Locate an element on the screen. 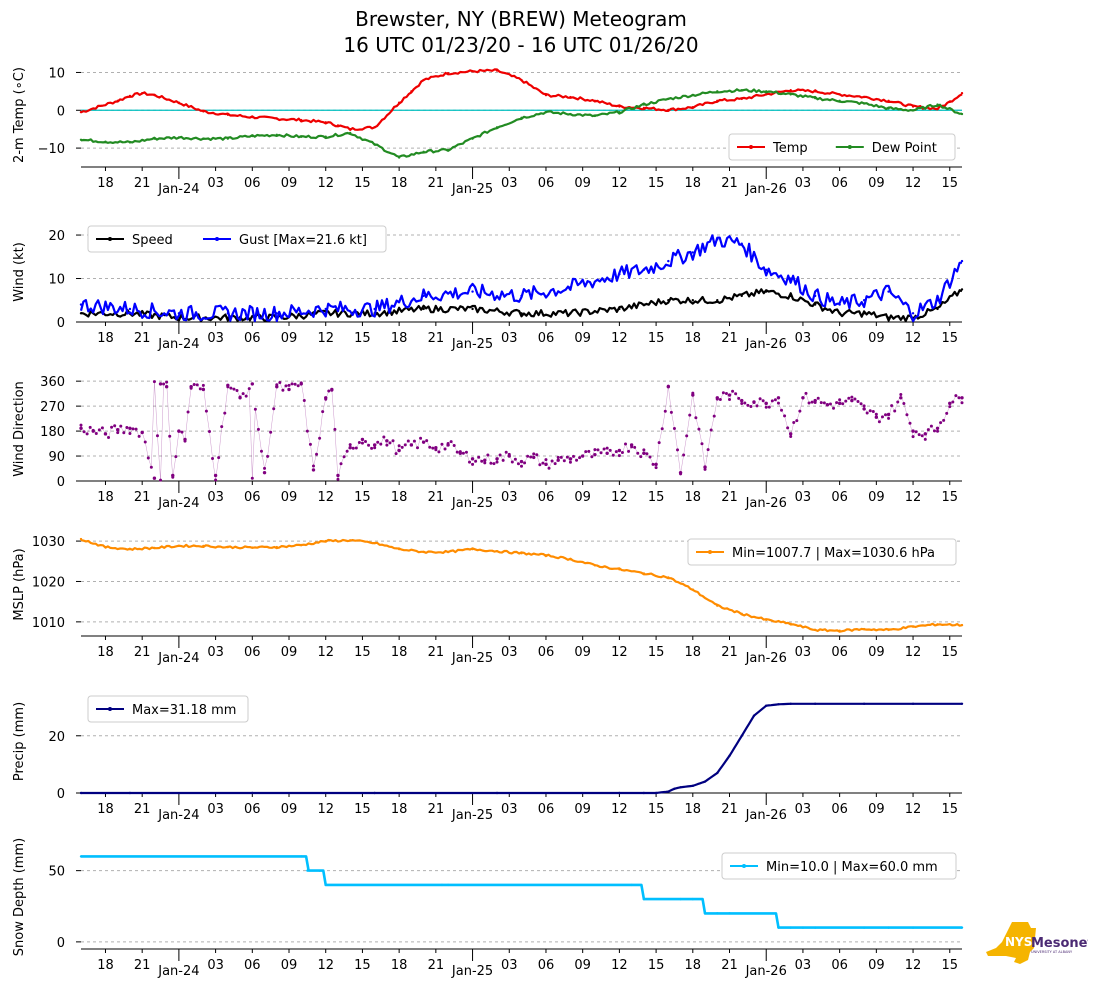 The image size is (1094, 1001). logo-mesonet-text: Mesonet is located at coordinates (1059, 943).